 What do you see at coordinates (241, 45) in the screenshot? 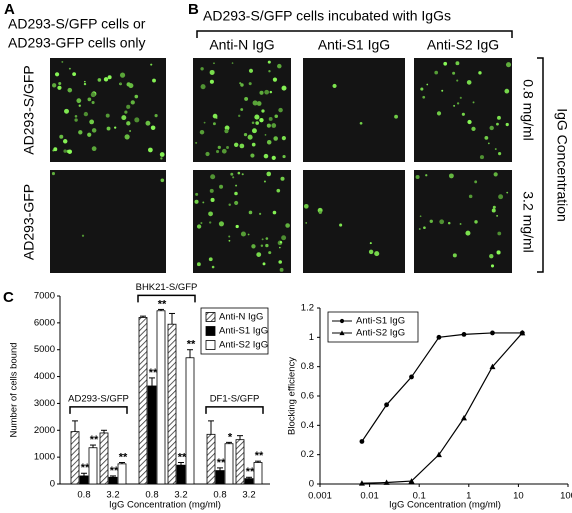
I see `column-label: Anti-N IgG` at bounding box center [241, 45].